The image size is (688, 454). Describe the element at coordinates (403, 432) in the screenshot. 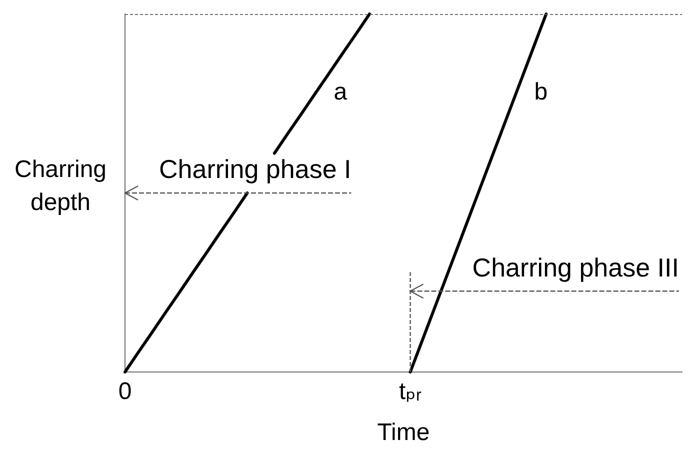

I see `x-axis-title: Time` at that location.